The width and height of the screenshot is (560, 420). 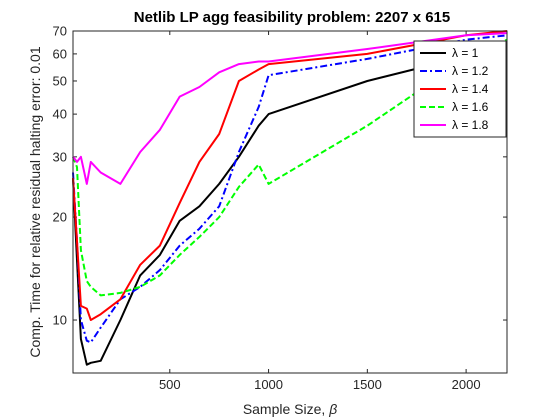 I want to click on legend-label-5: λ = 1.8, so click(x=470, y=125).